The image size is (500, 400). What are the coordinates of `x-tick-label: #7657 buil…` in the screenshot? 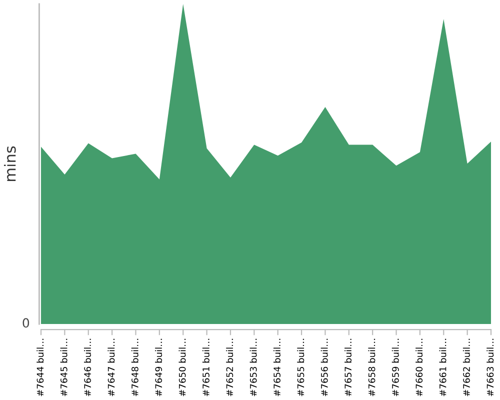 It's located at (348, 367).